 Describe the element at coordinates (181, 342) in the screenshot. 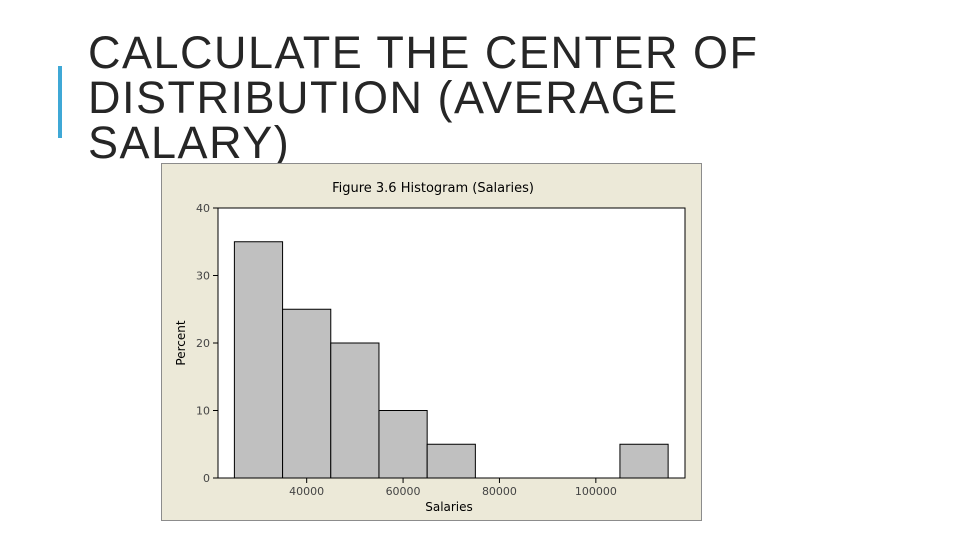

I see `y-axis-label: Percent` at that location.